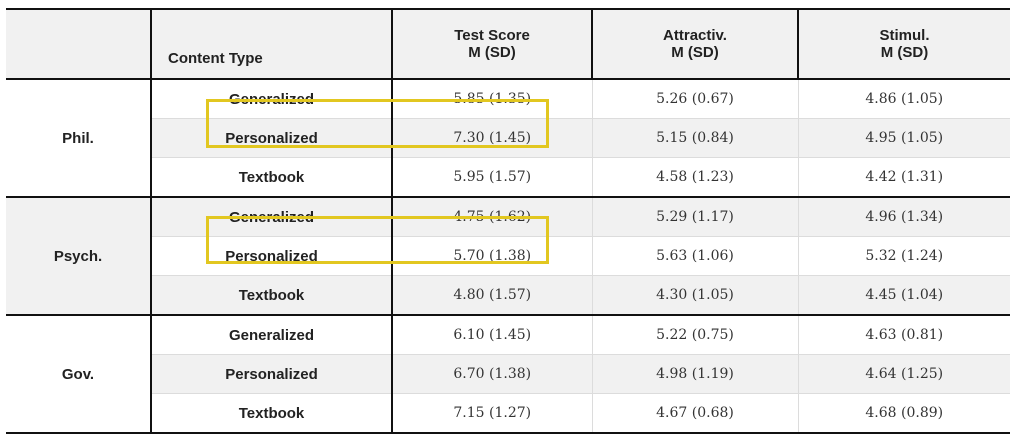 The image size is (1017, 434). What do you see at coordinates (904, 374) in the screenshot?
I see `stimulation-cell: 4.64 (1.25)` at bounding box center [904, 374].